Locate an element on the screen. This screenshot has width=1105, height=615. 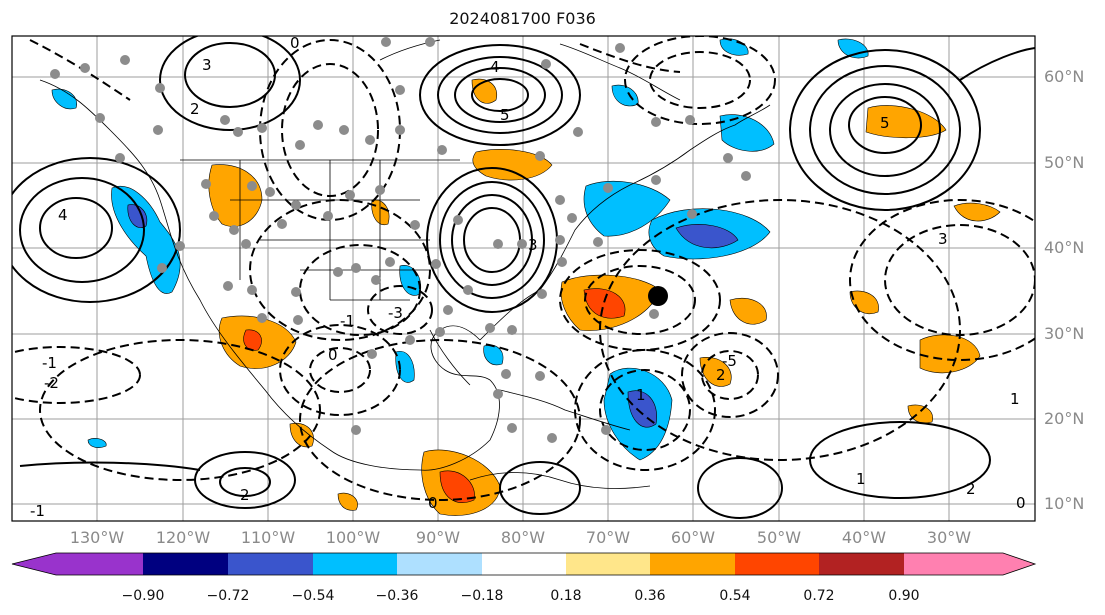
contour-label: -5 is located at coordinates (729, 361).